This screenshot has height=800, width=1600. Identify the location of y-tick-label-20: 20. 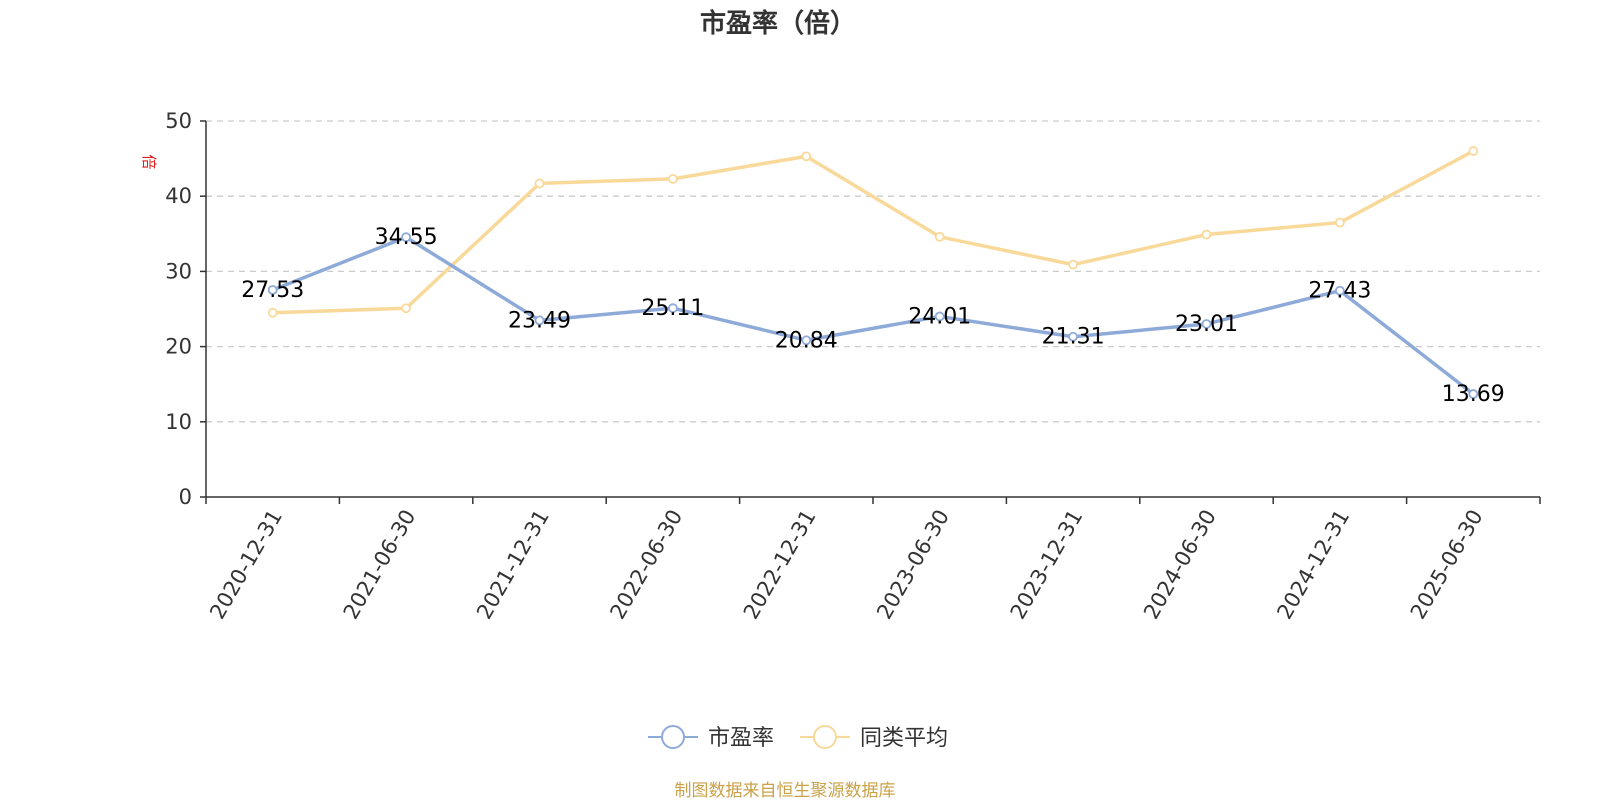
(178, 347).